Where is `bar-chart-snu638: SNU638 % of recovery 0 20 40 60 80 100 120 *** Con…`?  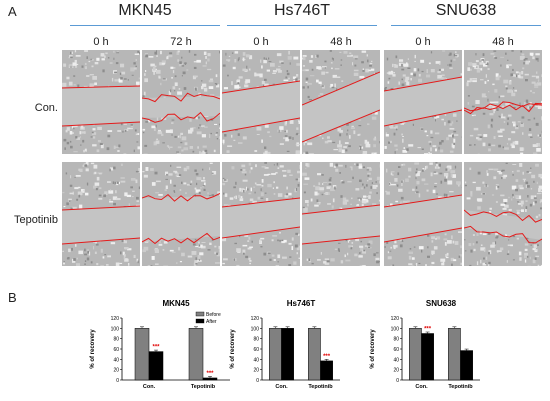 bar-chart-snu638: SNU638 % of recovery 0 20 40 60 80 100 120 *** Con… is located at coordinates (426, 346).